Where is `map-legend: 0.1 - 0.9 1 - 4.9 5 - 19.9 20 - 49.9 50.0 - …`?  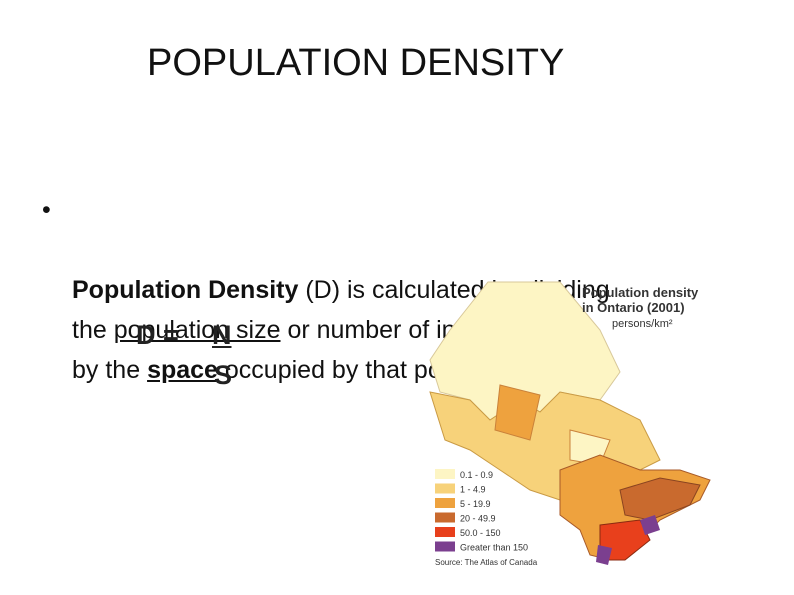 map-legend: 0.1 - 0.9 1 - 4.9 5 - 19.9 20 - 49.9 50.0 - … is located at coordinates (481, 511).